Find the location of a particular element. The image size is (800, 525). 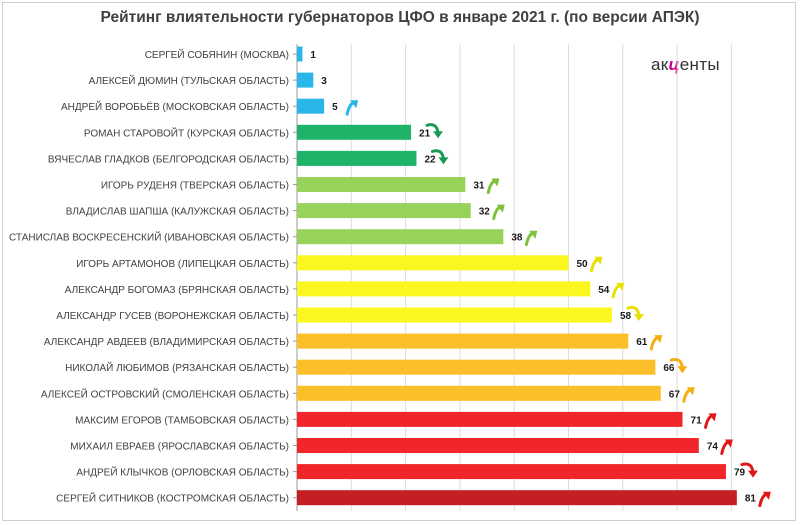

category-label: СЕРГЕЙ СОБЯНИН (МОСКВА) is located at coordinates (217, 54).